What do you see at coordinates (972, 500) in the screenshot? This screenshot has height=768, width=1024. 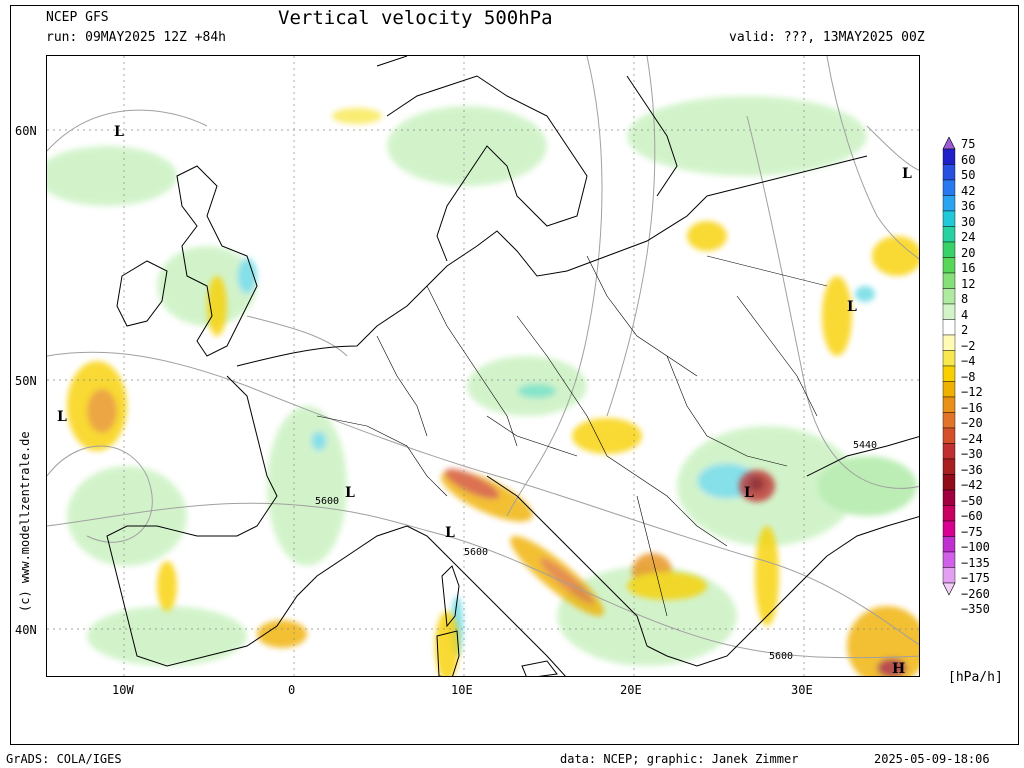 I see `legend-level-label: −50` at bounding box center [972, 500].